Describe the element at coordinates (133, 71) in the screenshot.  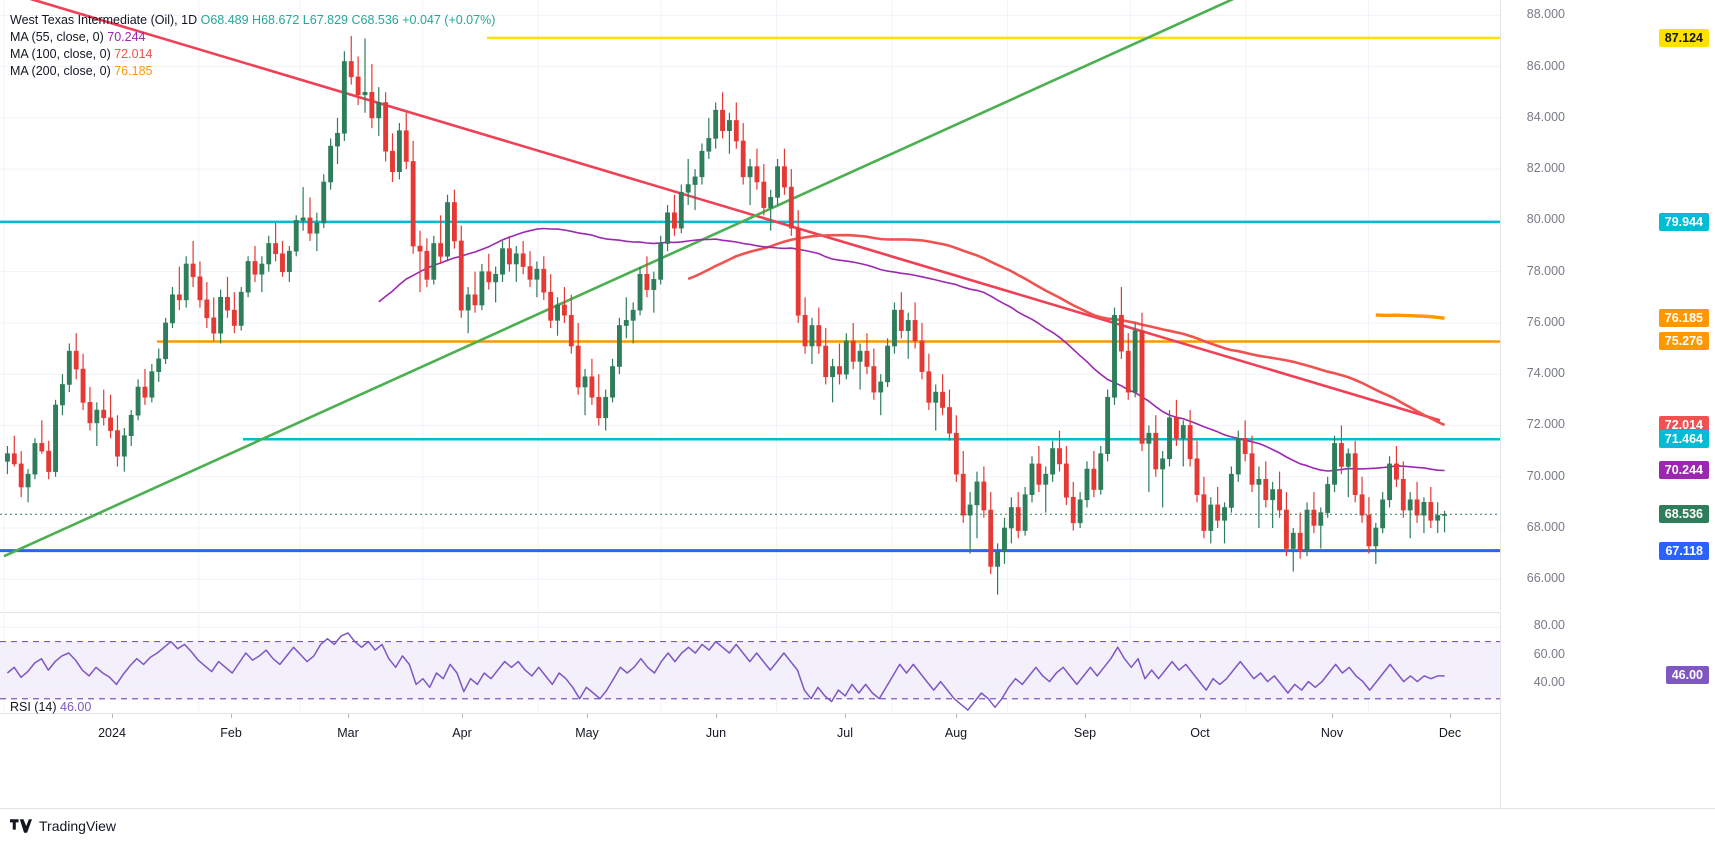
I see `legend-ma200-value: 76.185` at that location.